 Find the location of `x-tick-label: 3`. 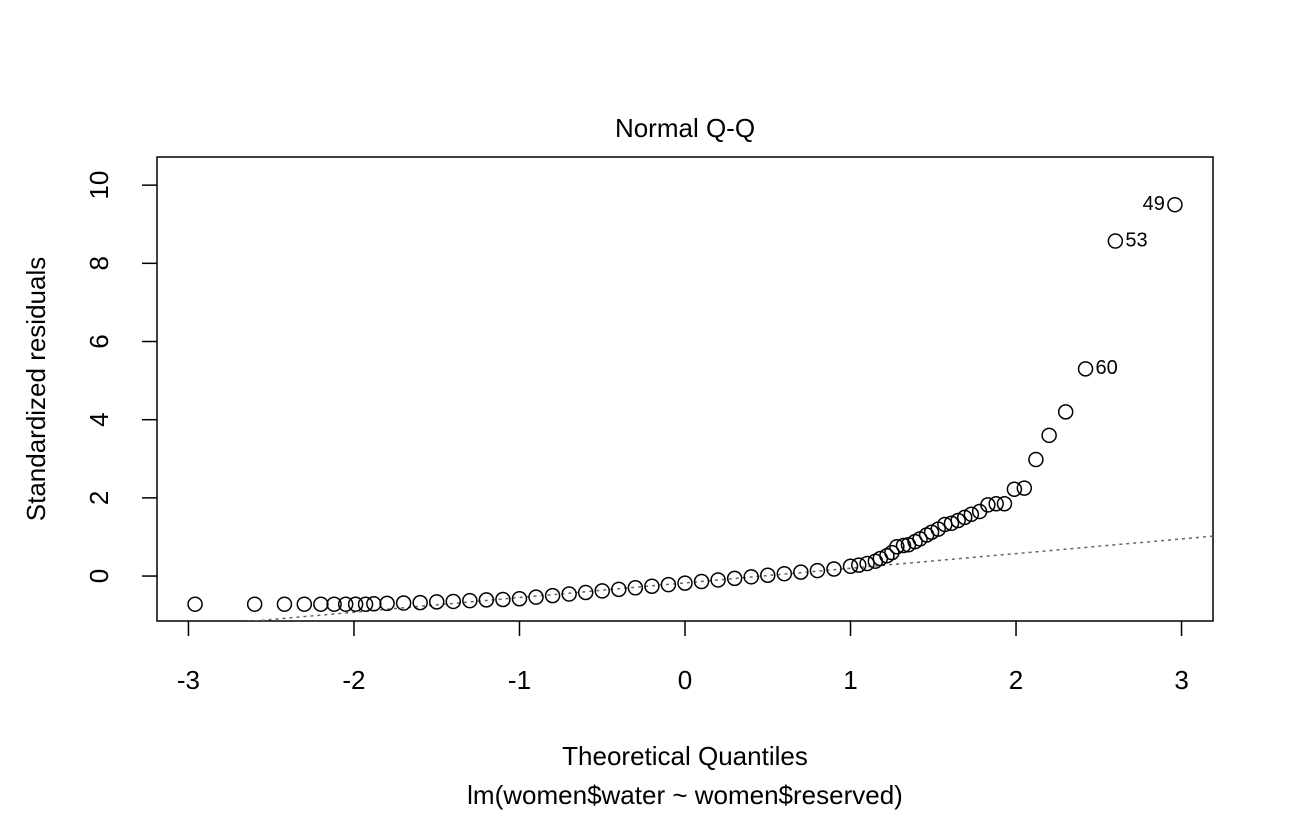

x-tick-label: 3 is located at coordinates (1181, 680).